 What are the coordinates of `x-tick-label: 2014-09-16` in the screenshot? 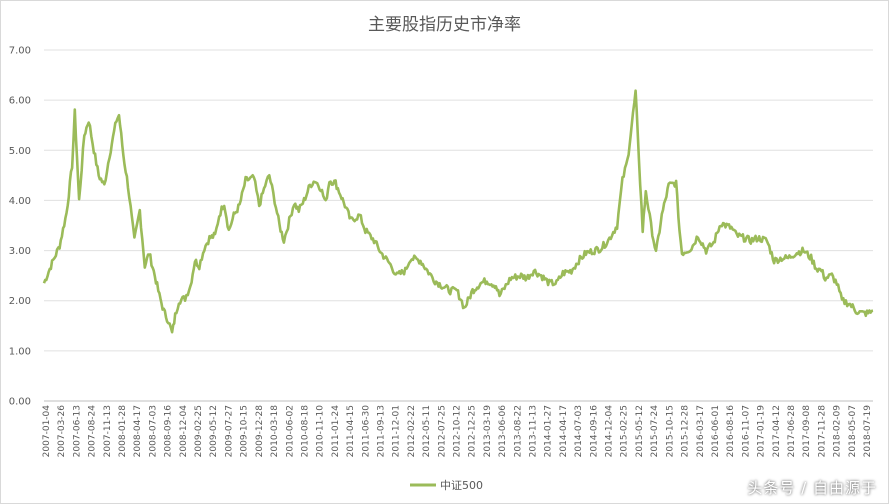 It's located at (594, 431).